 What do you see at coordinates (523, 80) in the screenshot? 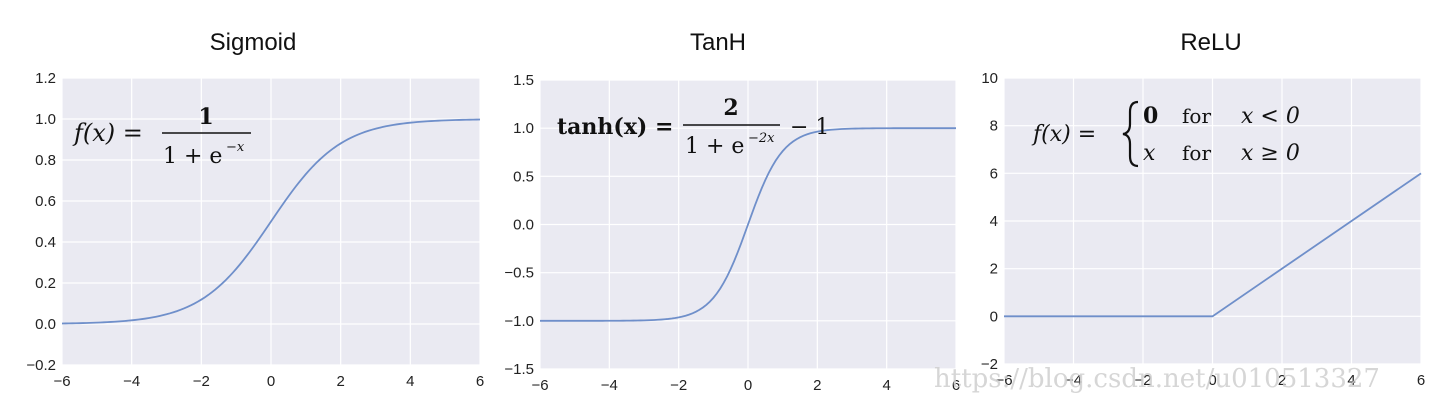
I see `y-tick-label: 1.5` at bounding box center [523, 80].